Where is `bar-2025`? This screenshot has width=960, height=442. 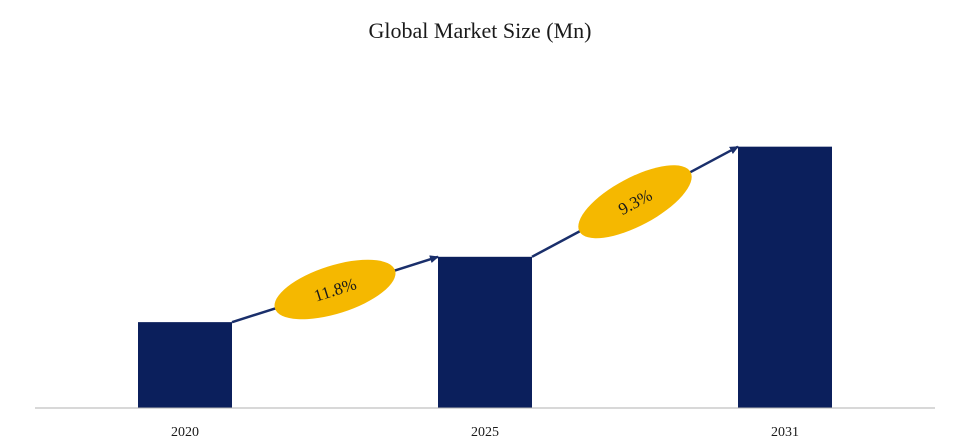
bar-2025 is located at coordinates (485, 332).